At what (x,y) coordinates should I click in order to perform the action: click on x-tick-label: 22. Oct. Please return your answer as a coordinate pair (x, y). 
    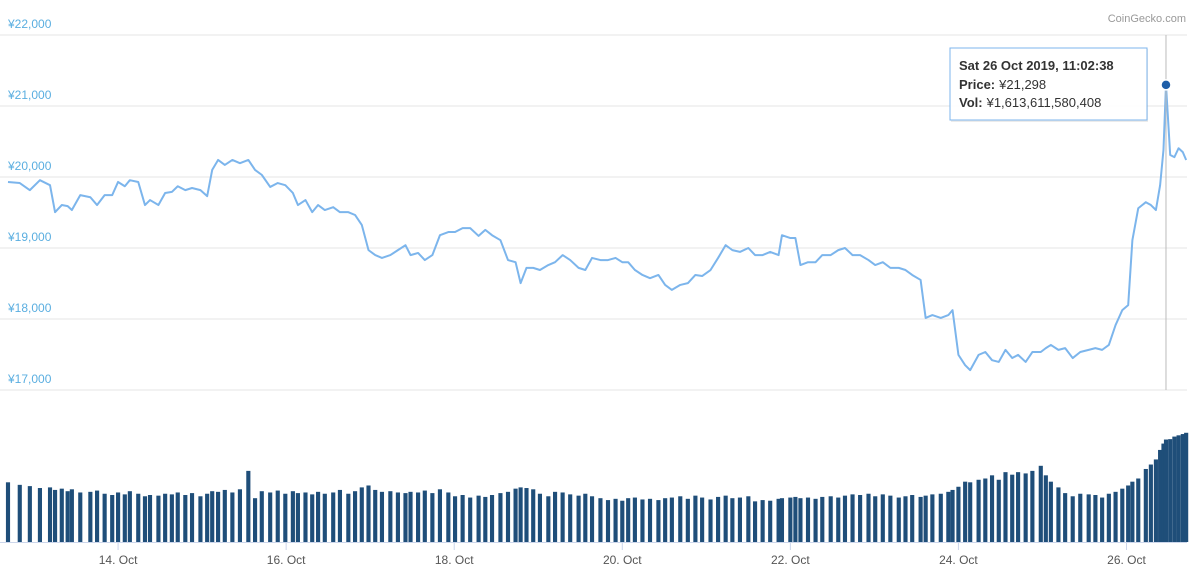
    Looking at the image, I should click on (790, 560).